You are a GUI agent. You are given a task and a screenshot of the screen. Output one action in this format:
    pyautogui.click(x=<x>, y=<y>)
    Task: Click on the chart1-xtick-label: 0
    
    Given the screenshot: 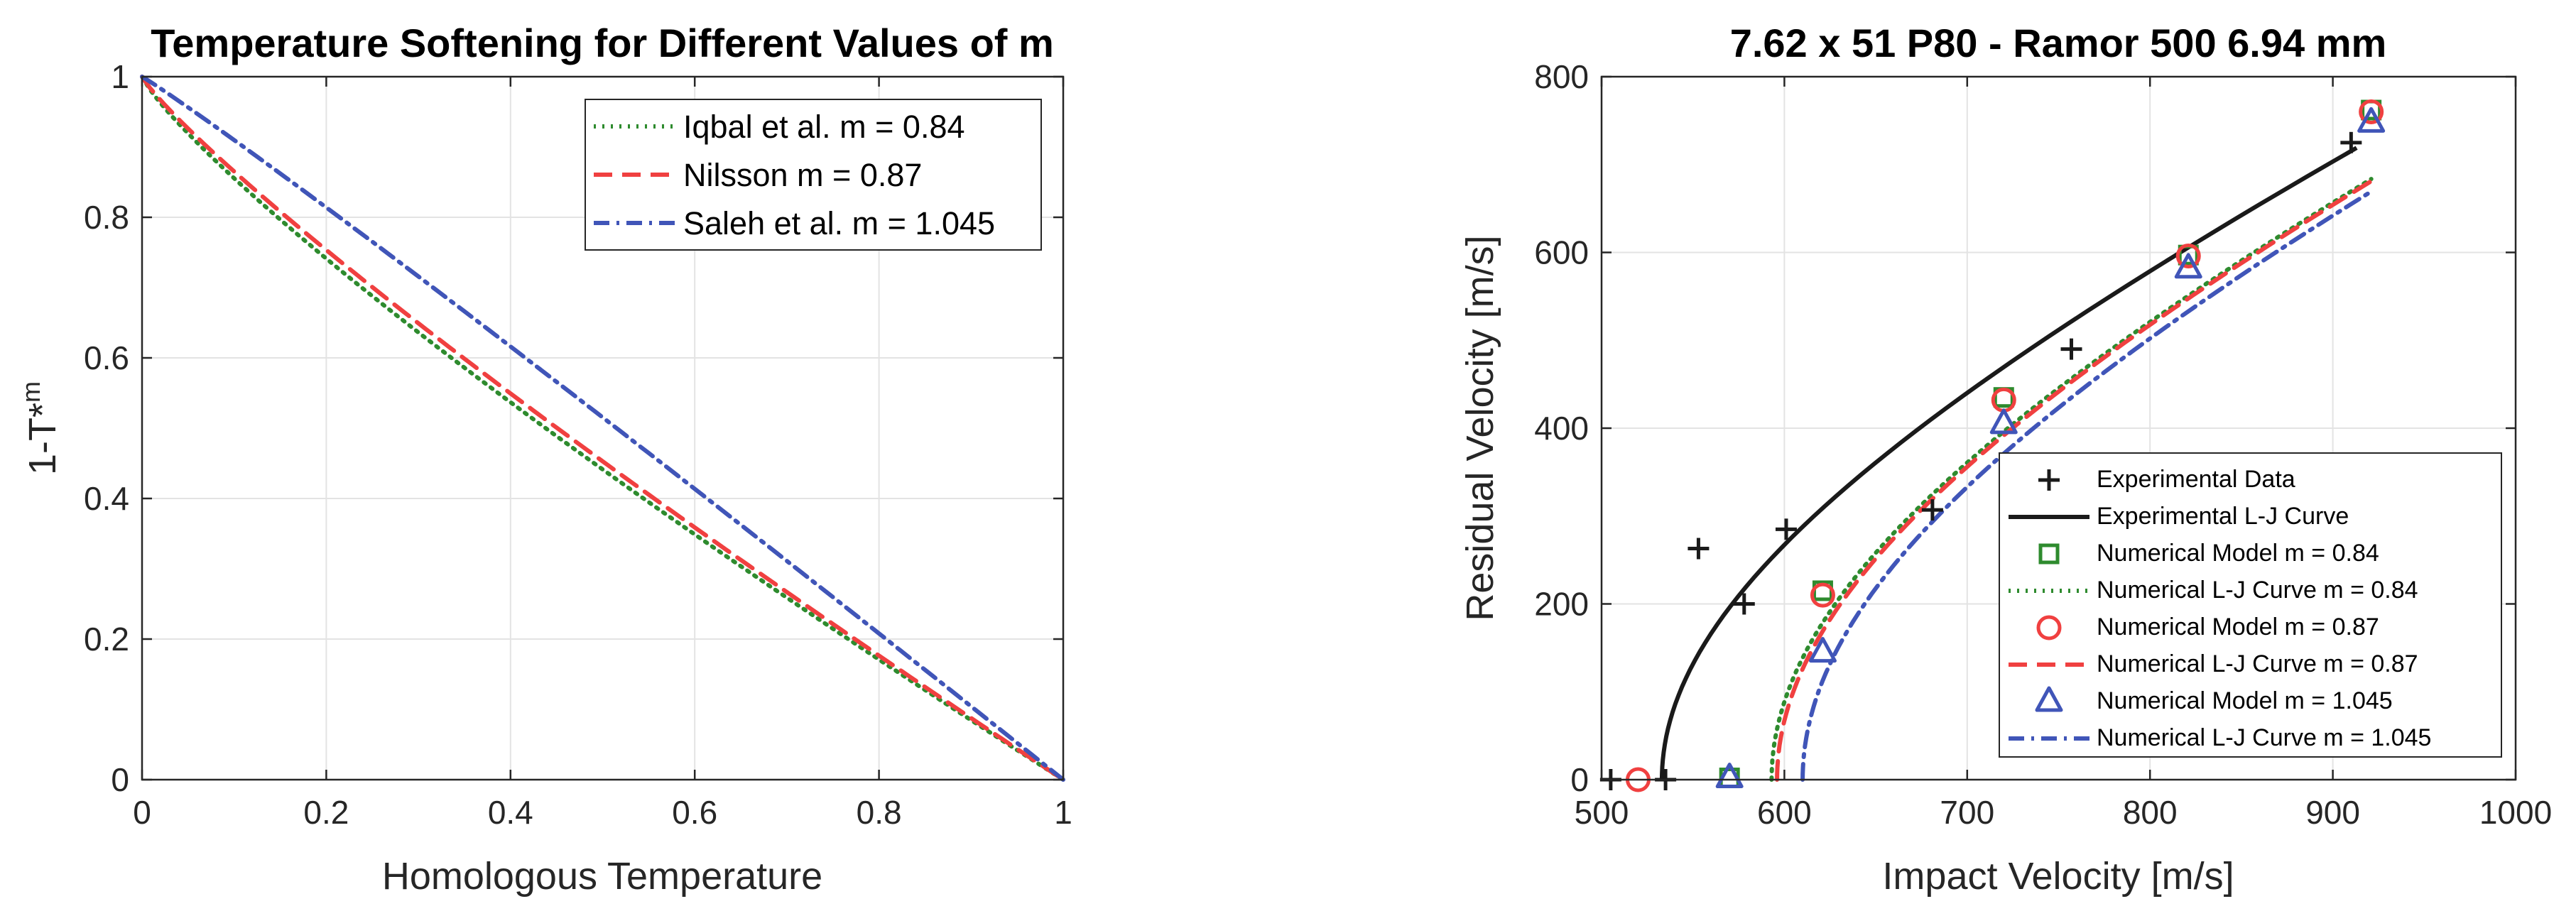 What is the action you would take?
    pyautogui.click(x=142, y=812)
    